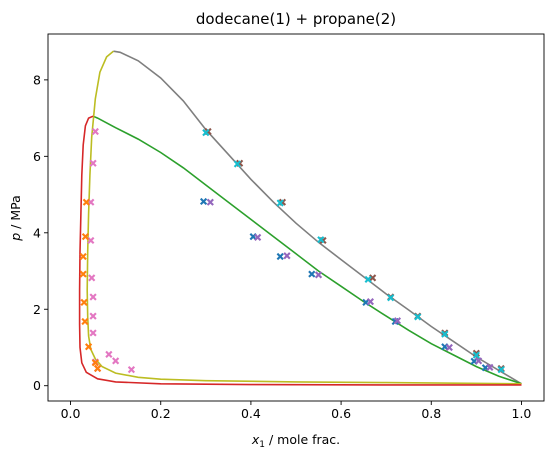 This screenshot has width=557, height=458. What do you see at coordinates (71, 413) in the screenshot?
I see `x-tick-label: 0.0` at bounding box center [71, 413].